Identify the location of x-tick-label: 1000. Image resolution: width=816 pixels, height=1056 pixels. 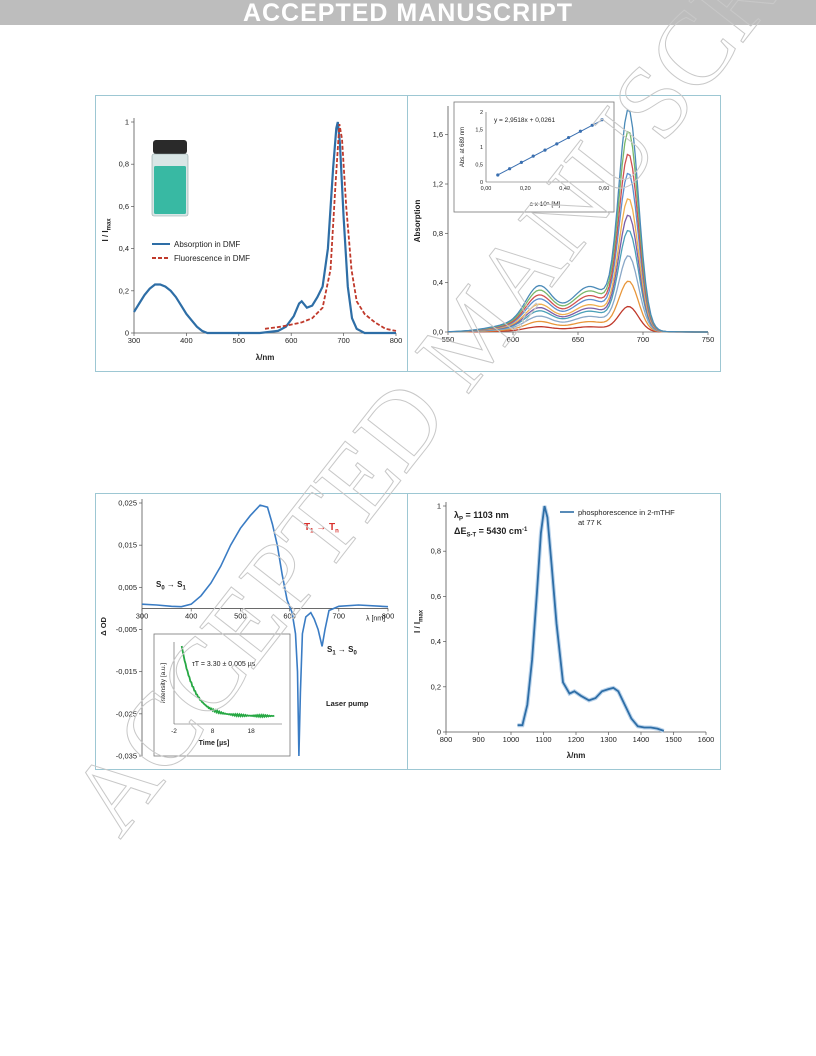
(511, 739).